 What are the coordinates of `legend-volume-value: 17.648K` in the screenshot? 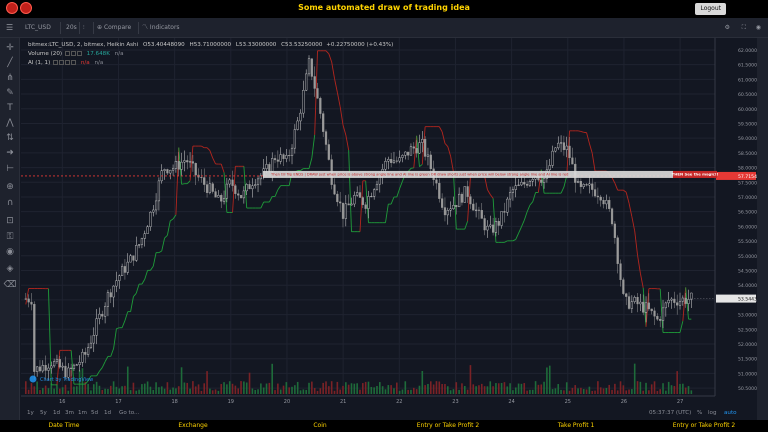 It's located at (98, 54).